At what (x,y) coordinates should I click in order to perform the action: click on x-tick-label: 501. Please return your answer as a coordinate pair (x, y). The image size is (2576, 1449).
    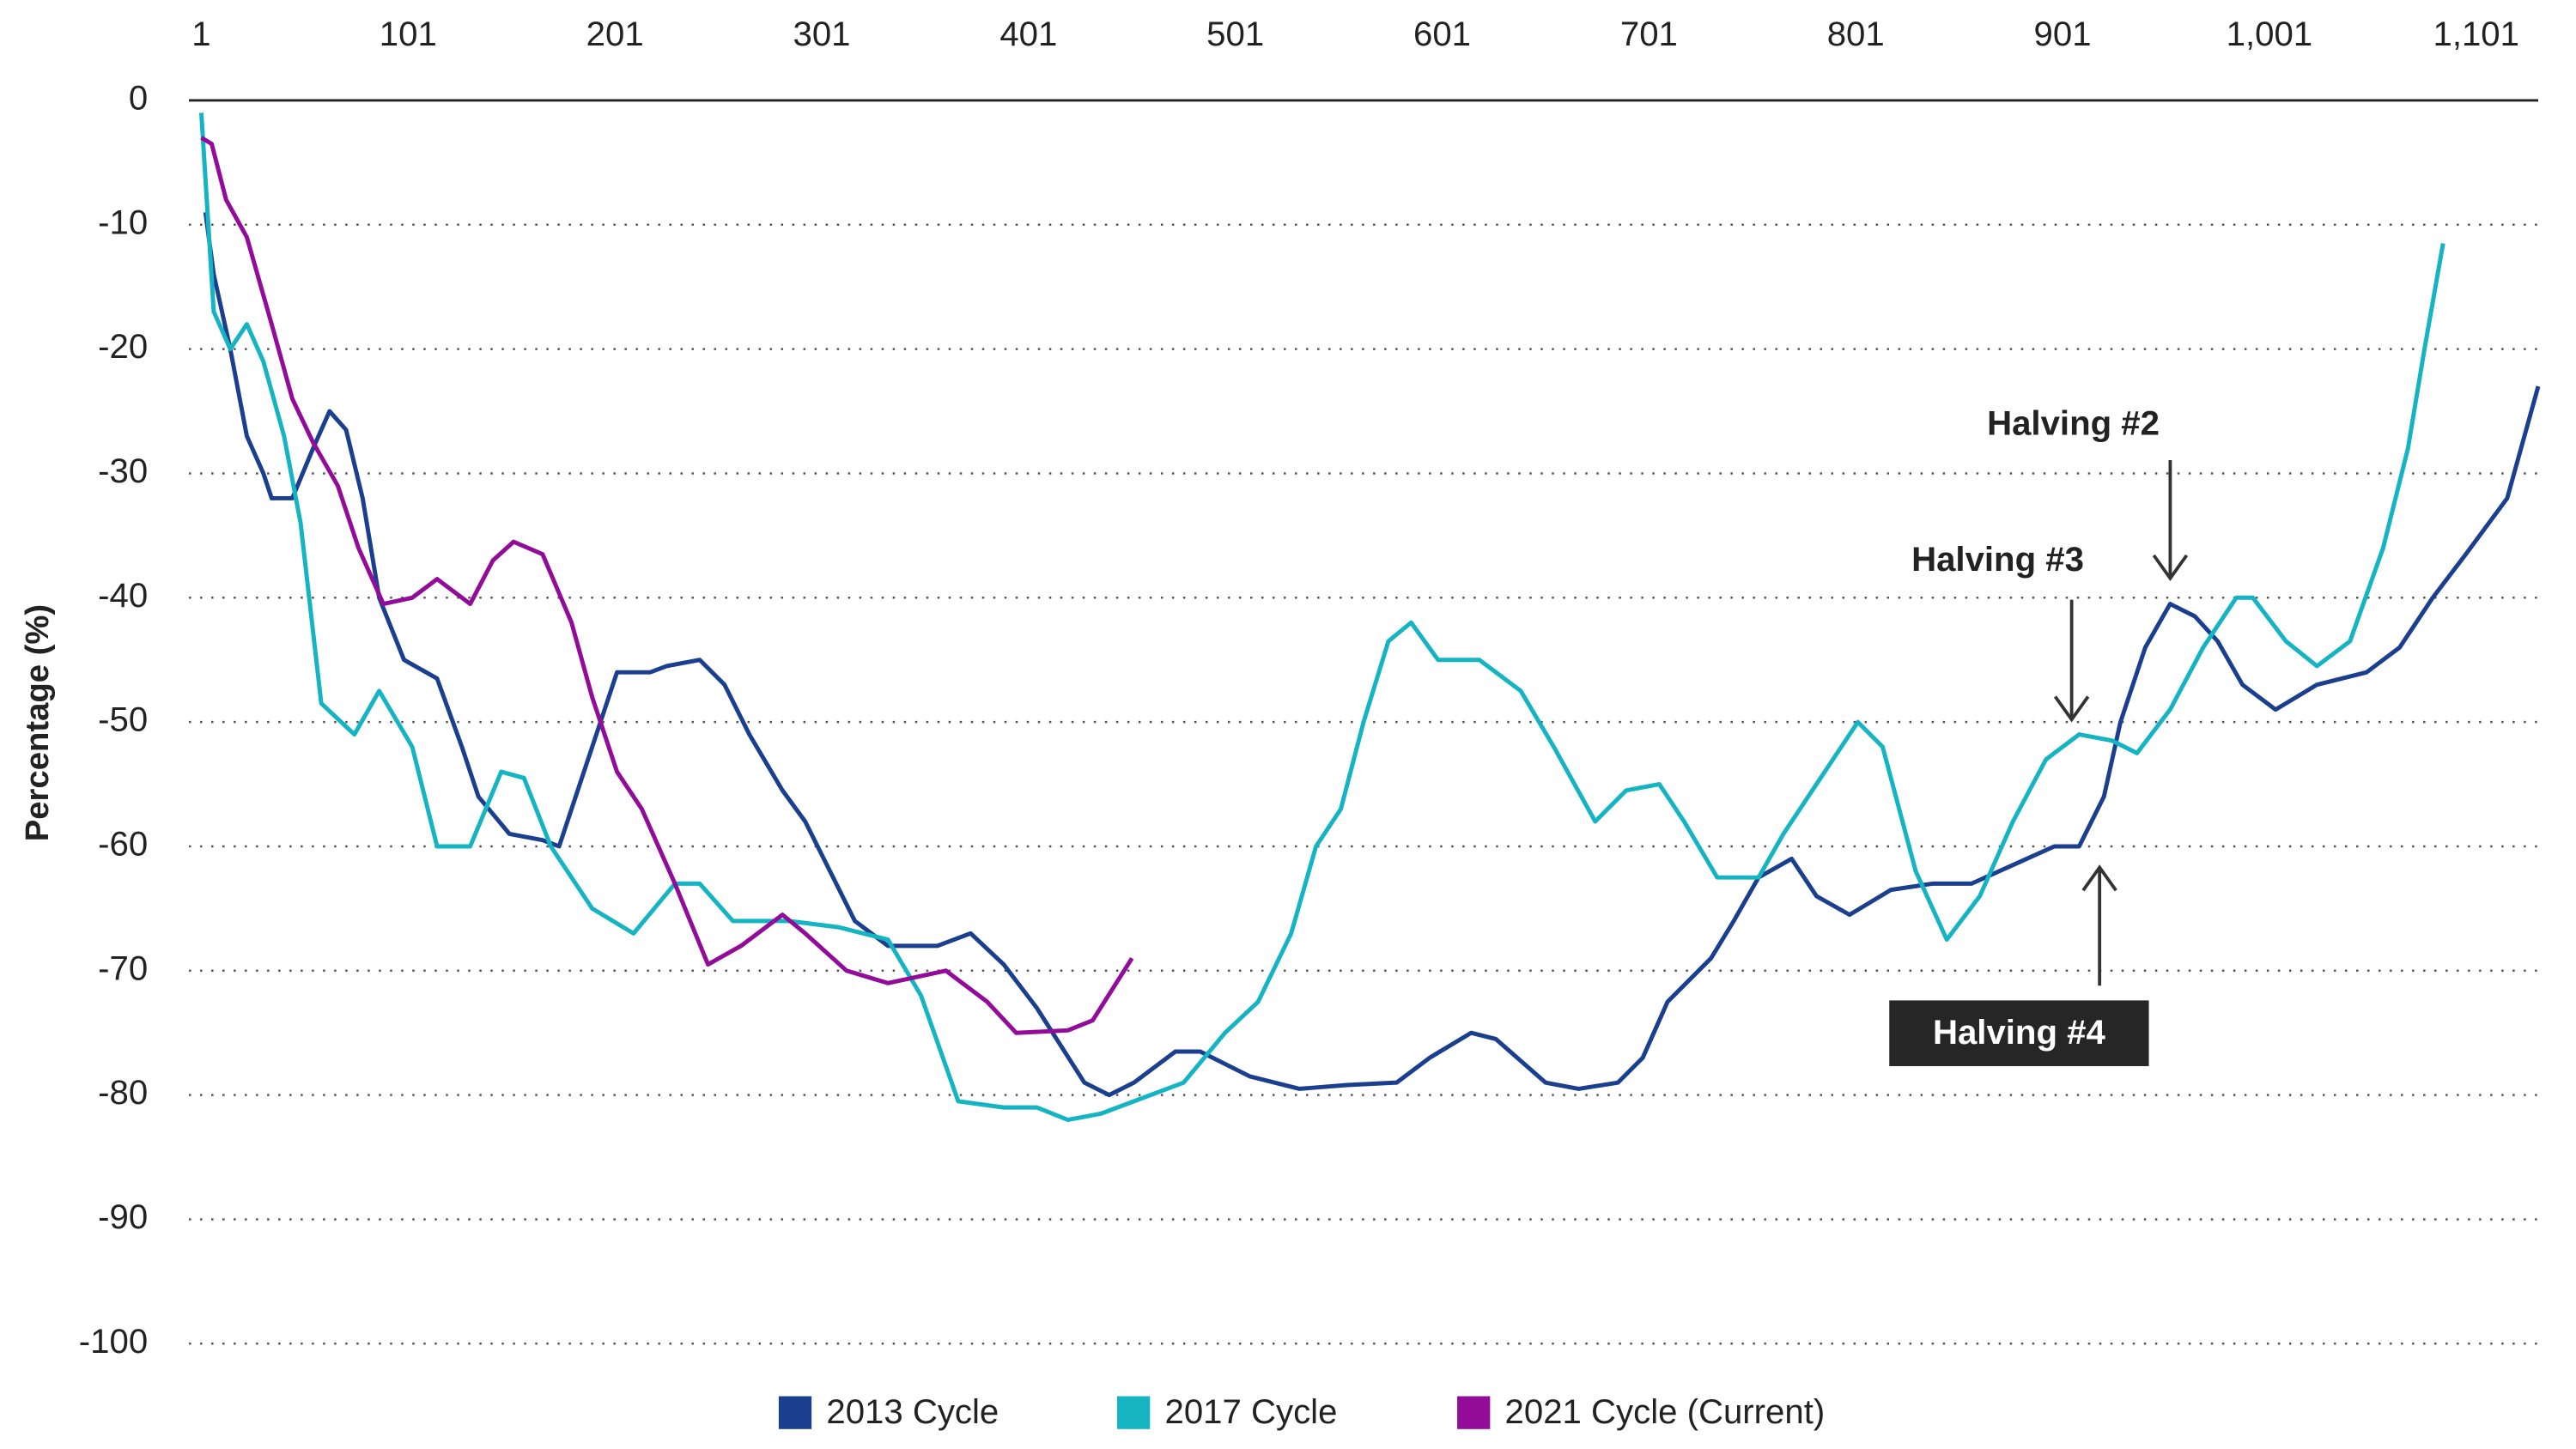
    Looking at the image, I should click on (1235, 34).